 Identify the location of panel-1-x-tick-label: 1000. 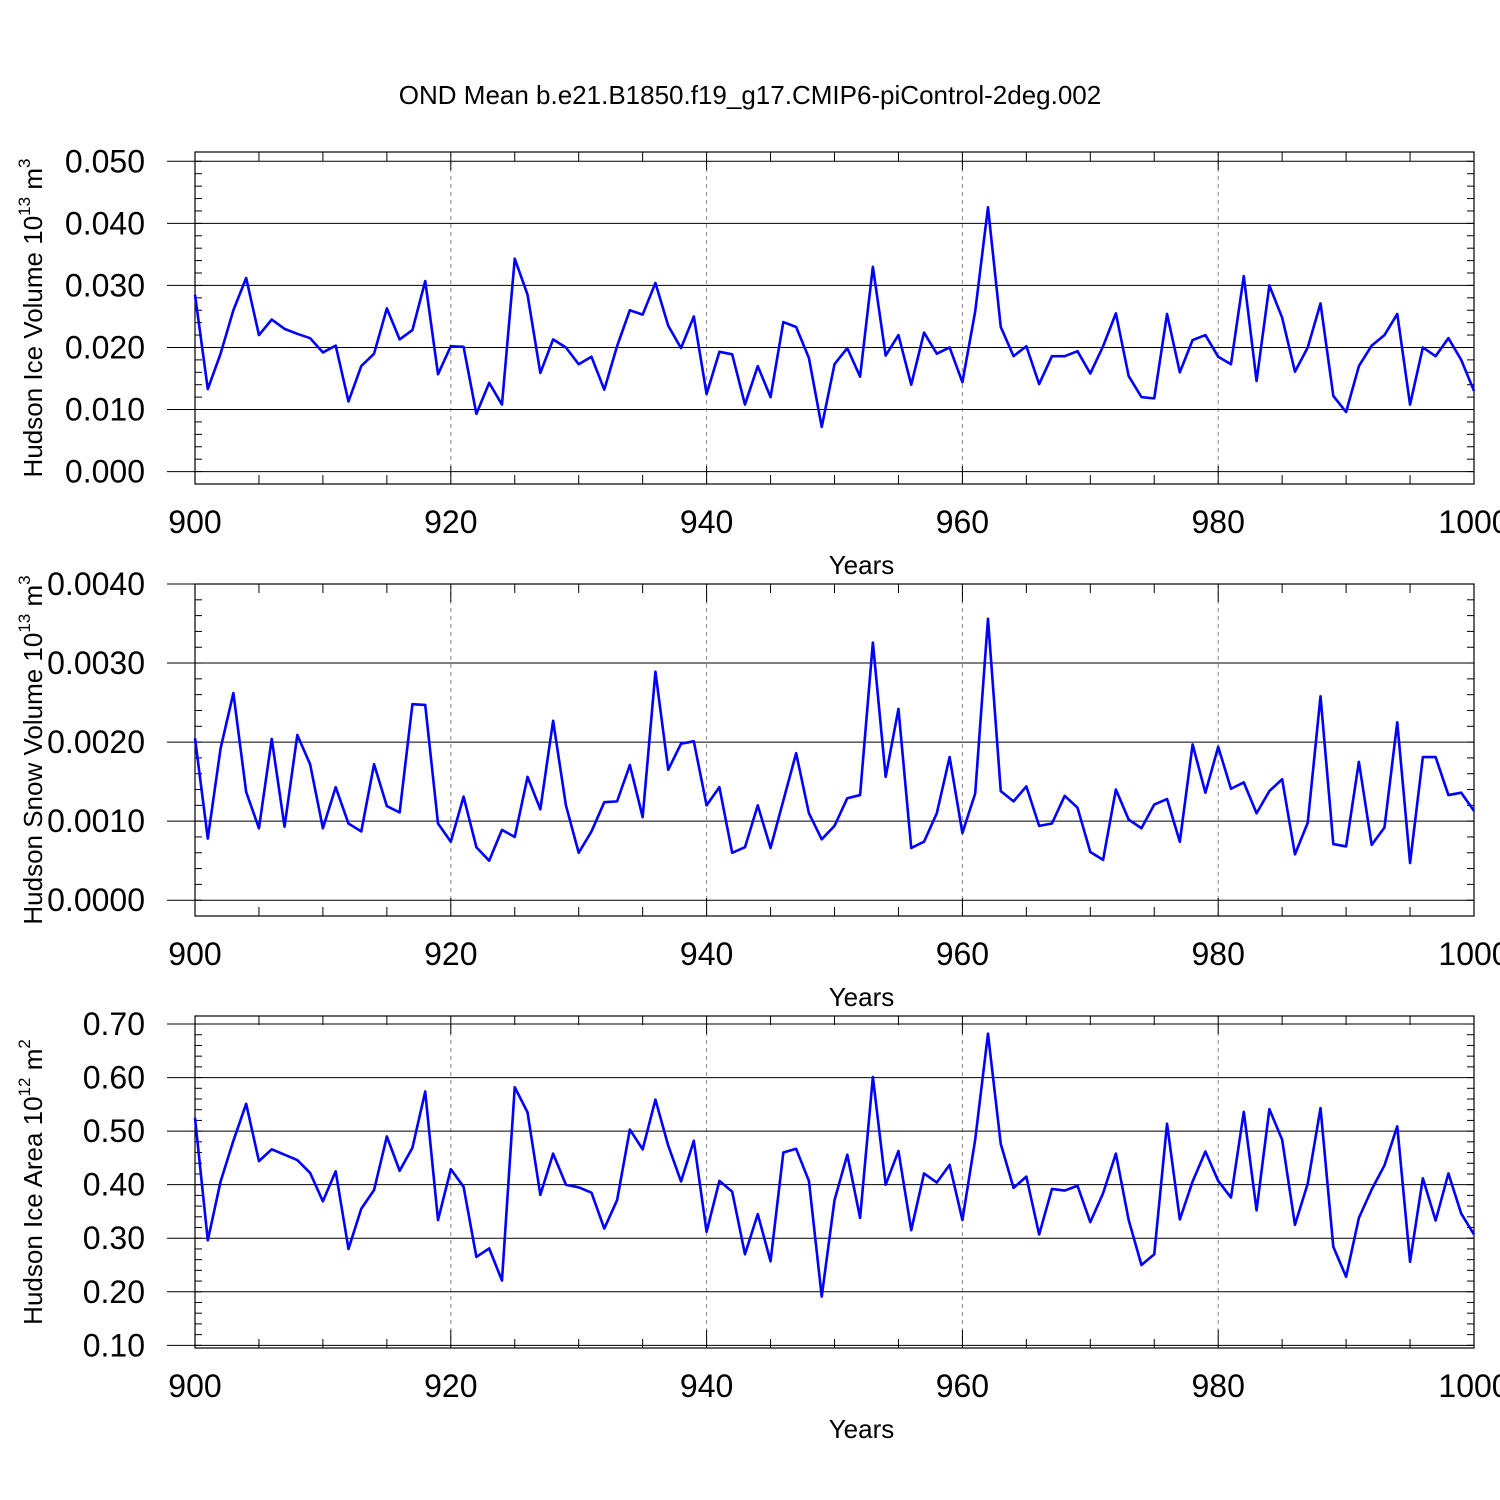
(1469, 954).